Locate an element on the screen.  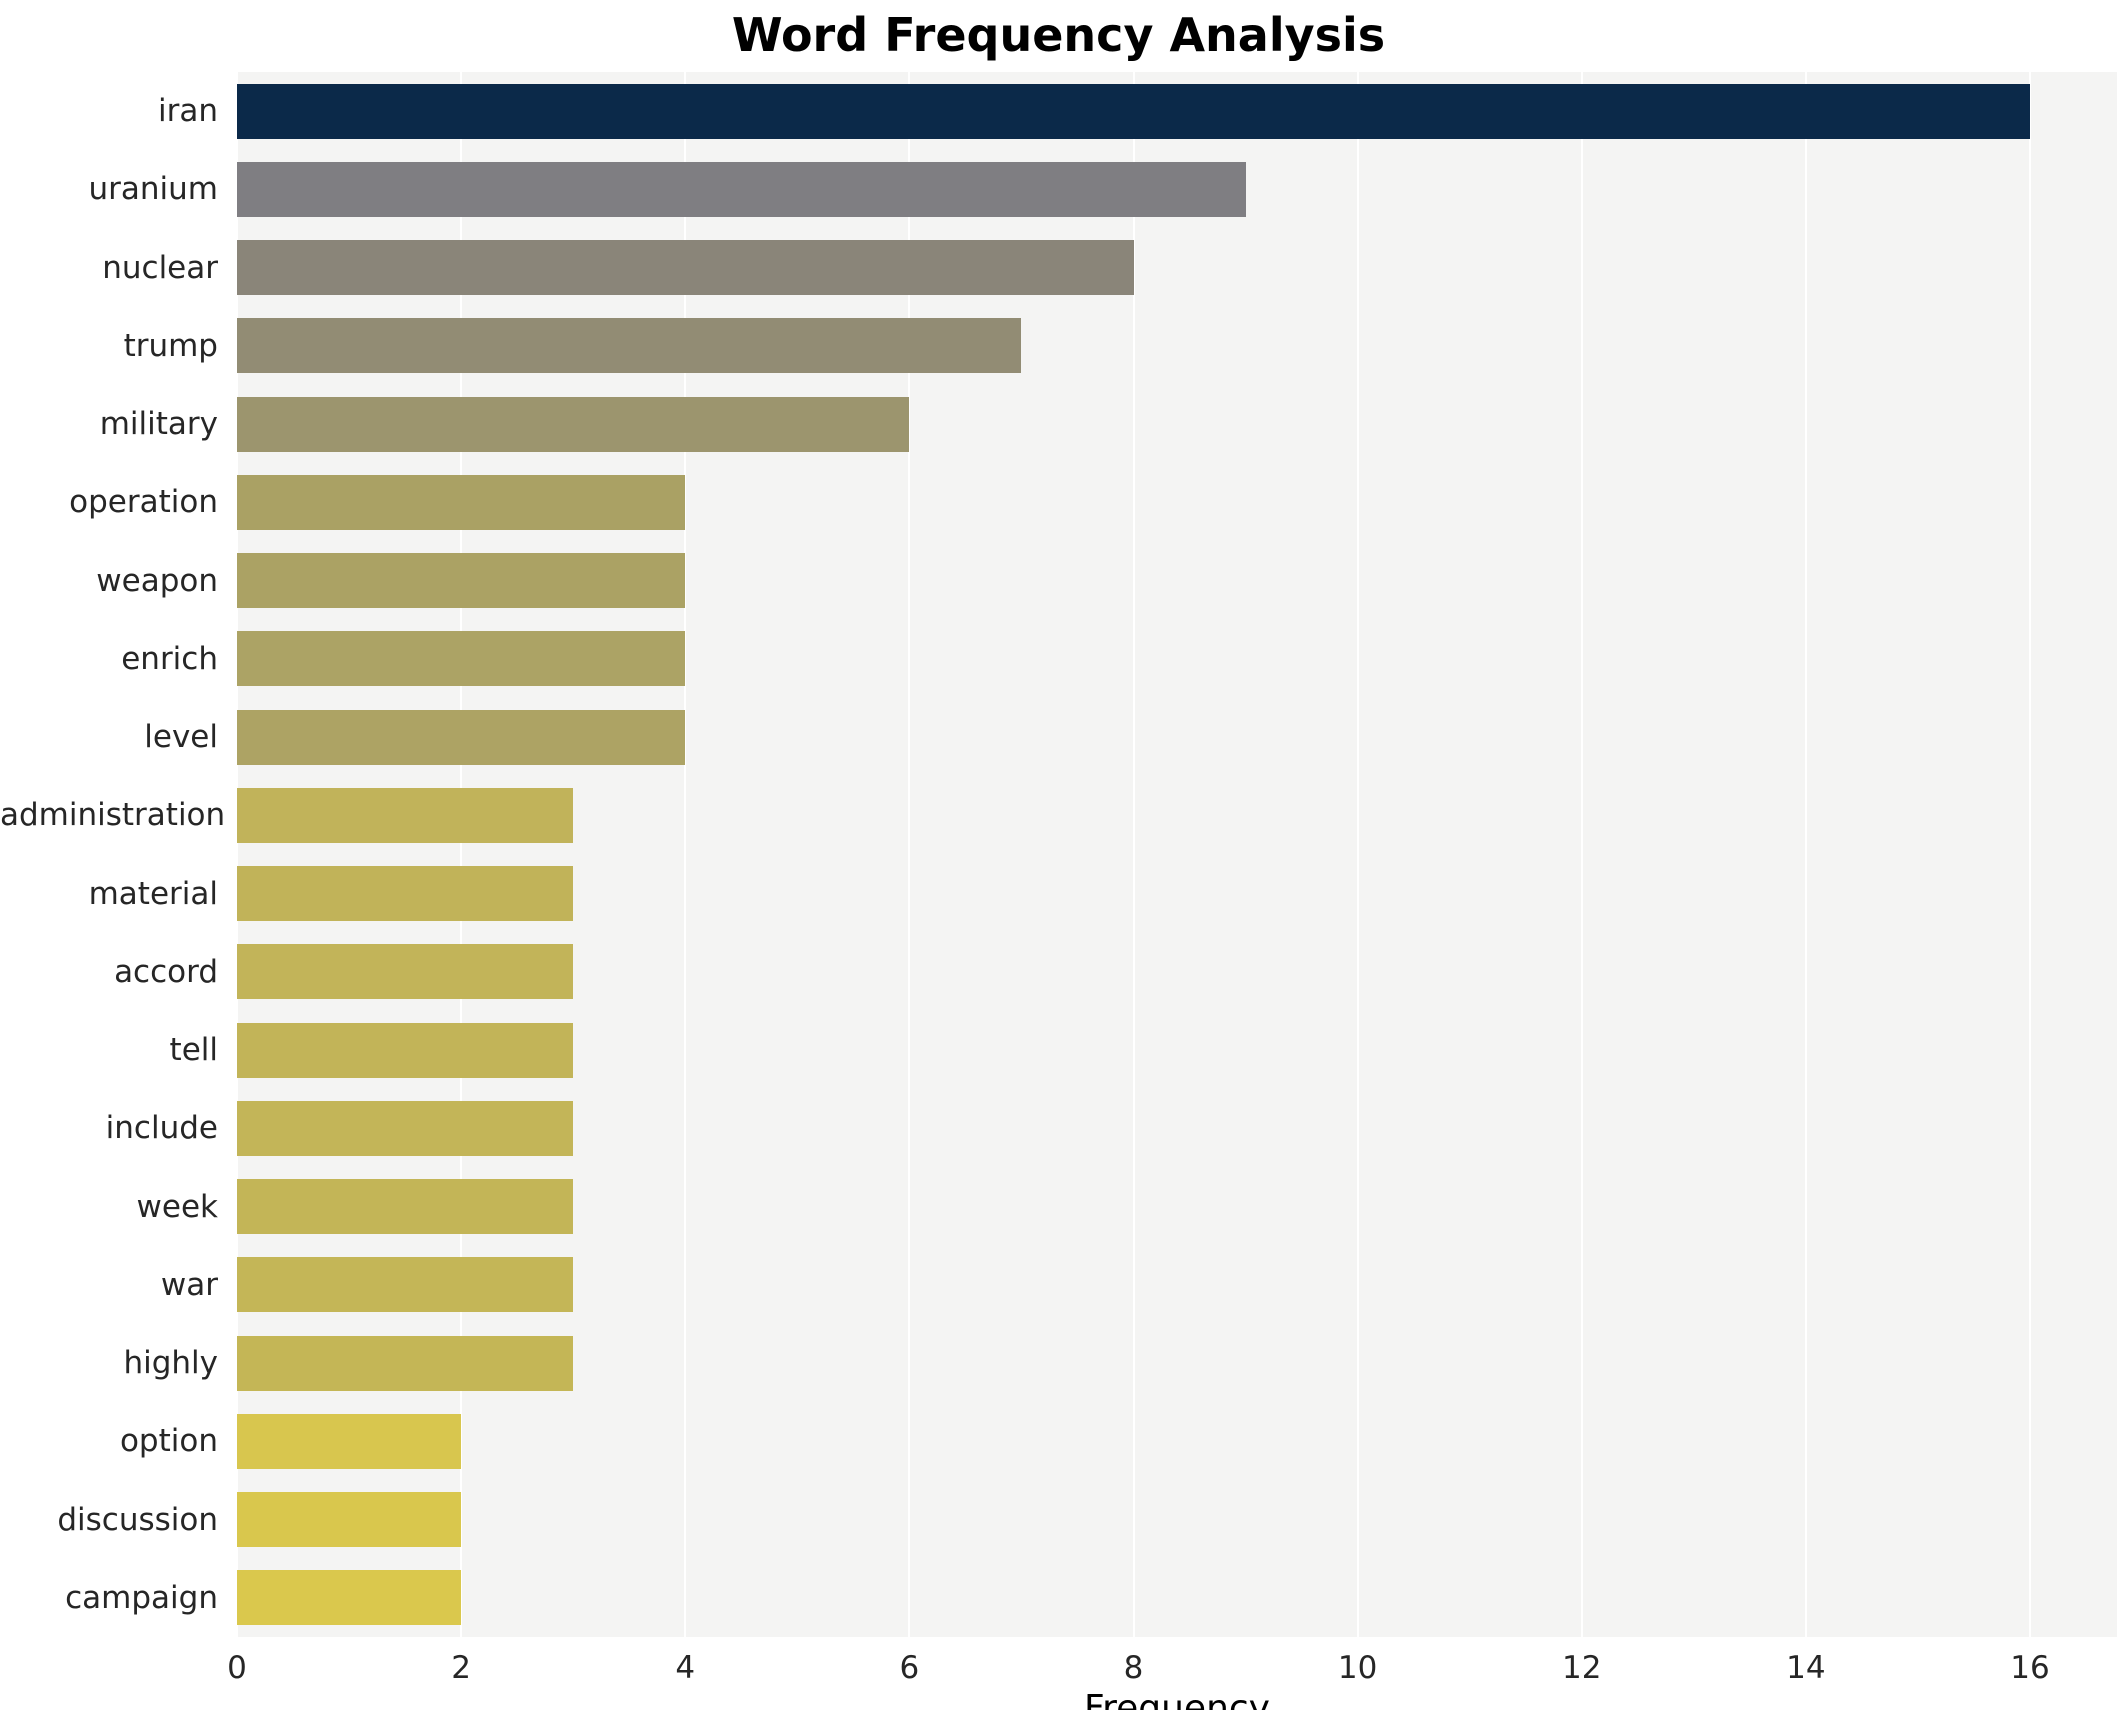
bar-level is located at coordinates (461, 737).